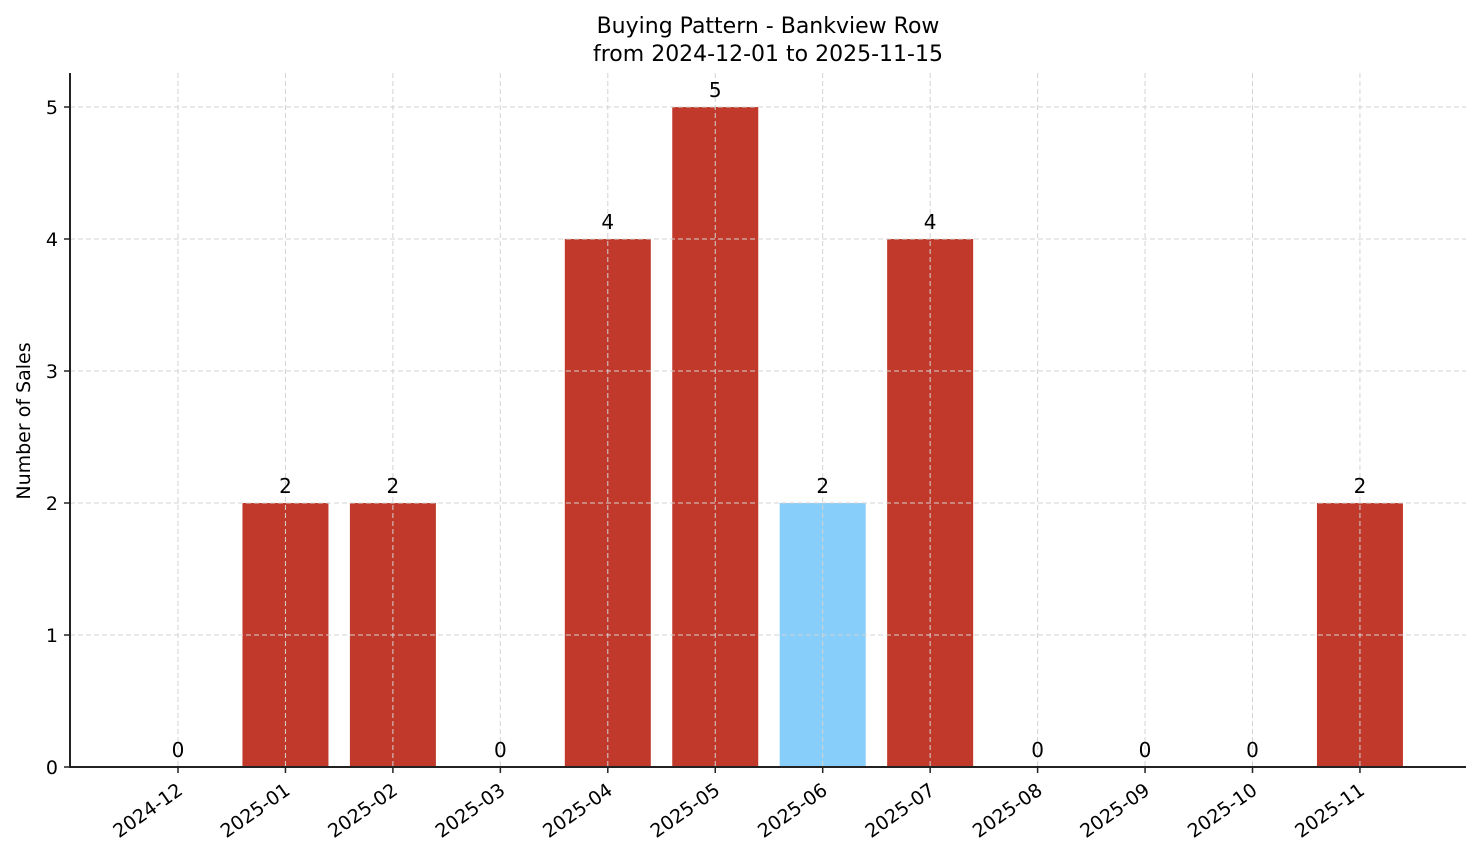 The height and width of the screenshot is (863, 1481). I want to click on y-tick-label: 4, so click(52, 240).